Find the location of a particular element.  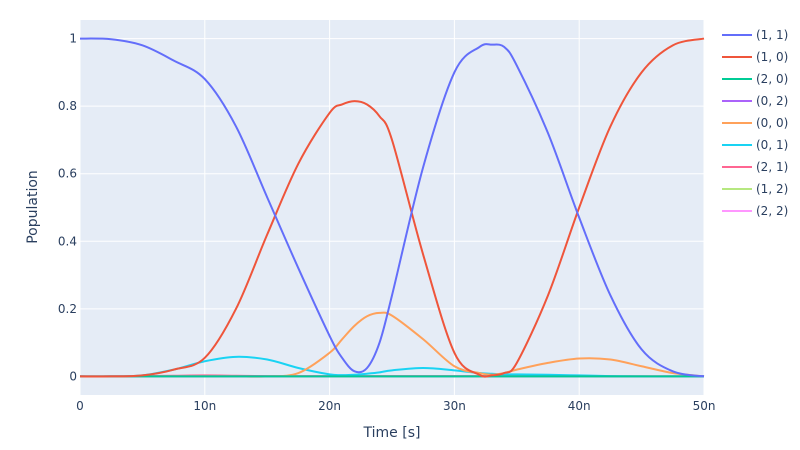

y-tick-label: 0 is located at coordinates (73, 376).